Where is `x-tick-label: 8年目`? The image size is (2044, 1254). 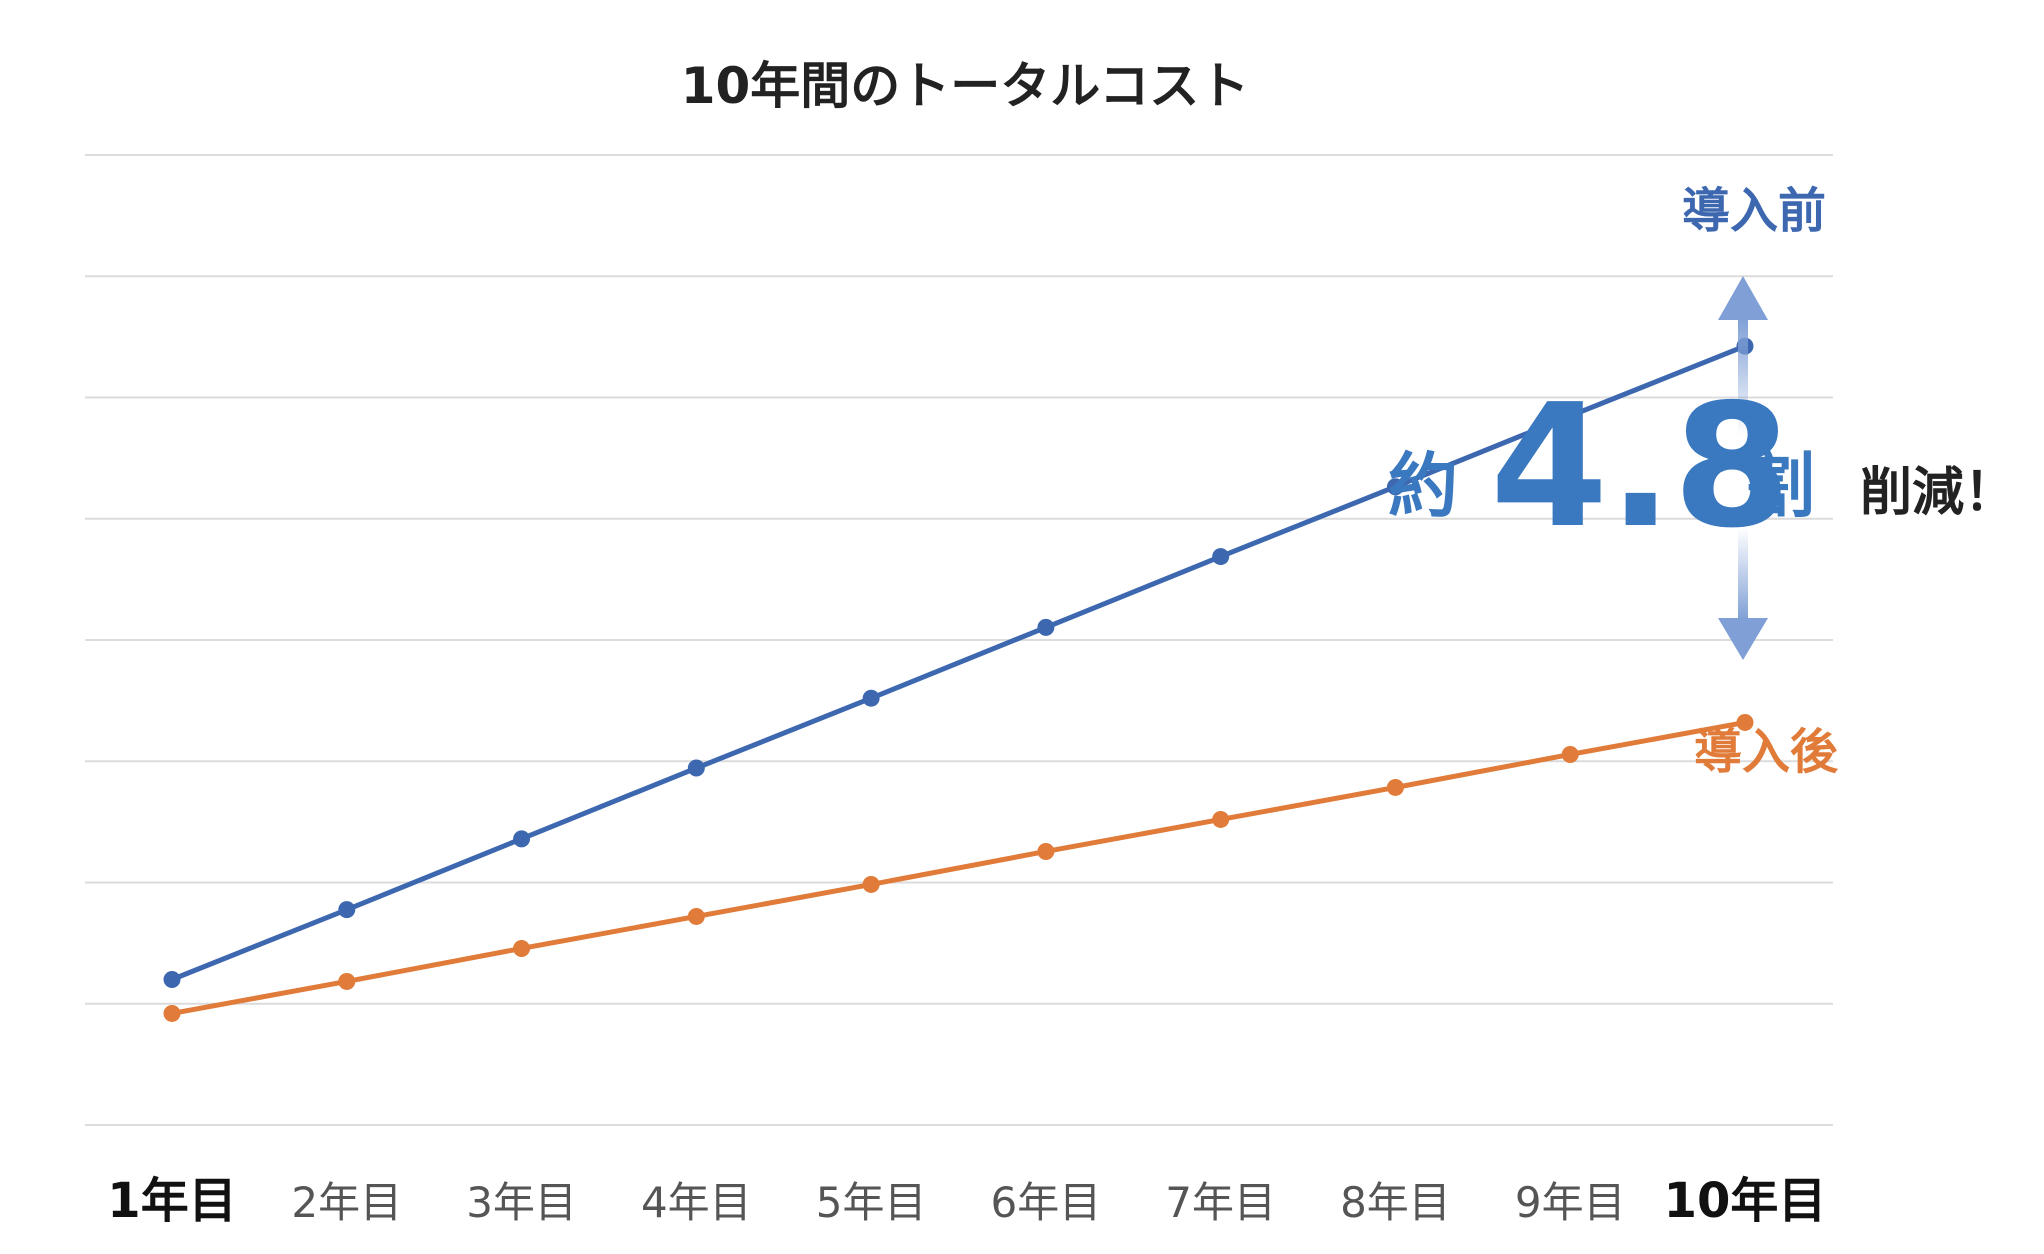 x-tick-label: 8年目 is located at coordinates (1395, 1202).